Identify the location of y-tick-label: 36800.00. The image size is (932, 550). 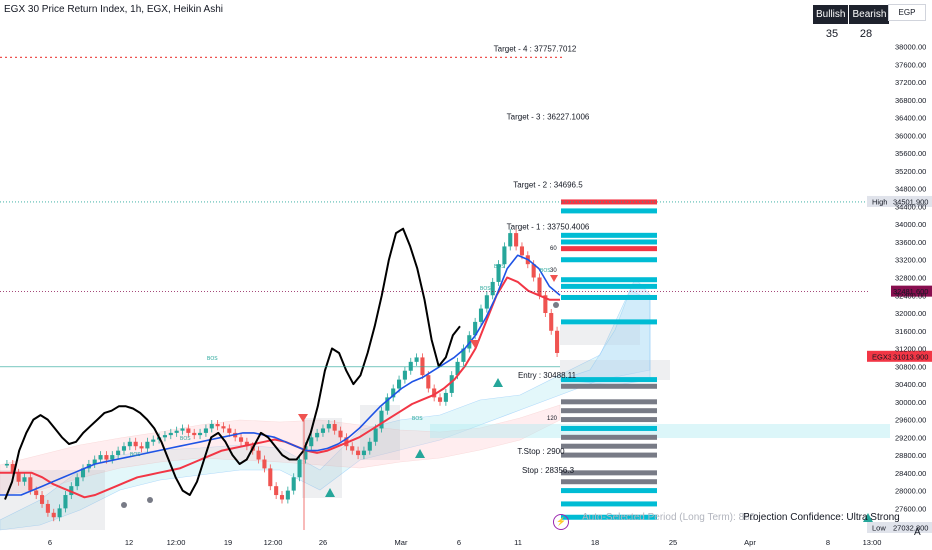
(910, 100).